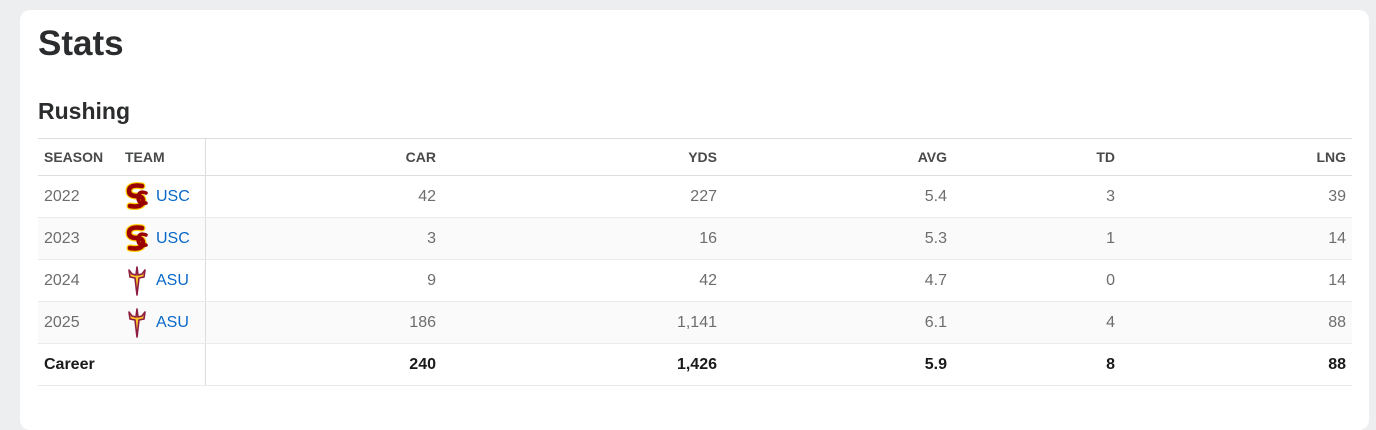 This screenshot has width=1376, height=430. What do you see at coordinates (323, 364) in the screenshot?
I see `career-car: 240` at bounding box center [323, 364].